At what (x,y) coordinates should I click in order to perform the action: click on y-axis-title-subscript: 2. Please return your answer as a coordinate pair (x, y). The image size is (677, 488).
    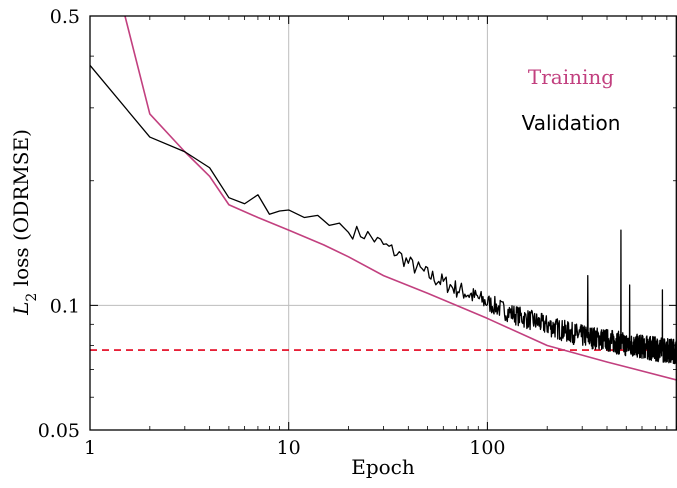
    Looking at the image, I should click on (32, 297).